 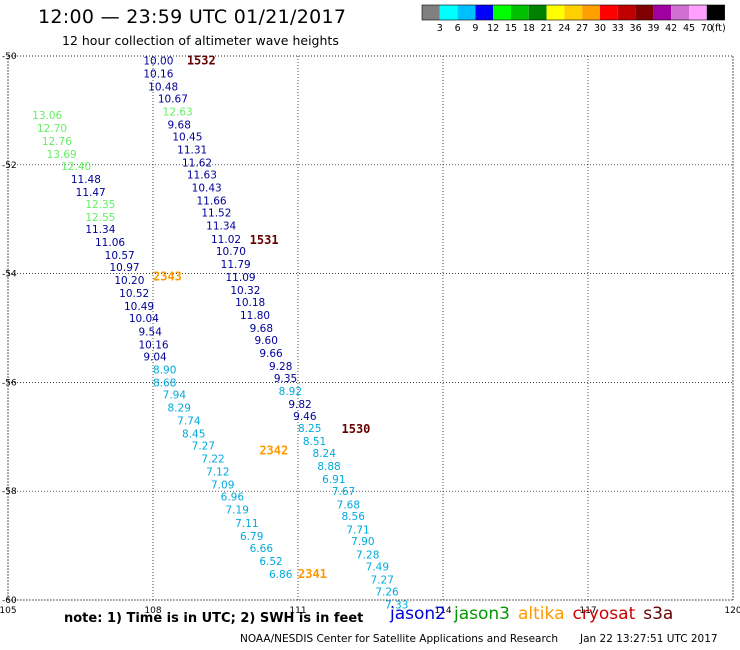 I want to click on wave-height-value: 9.60, so click(x=266, y=341).